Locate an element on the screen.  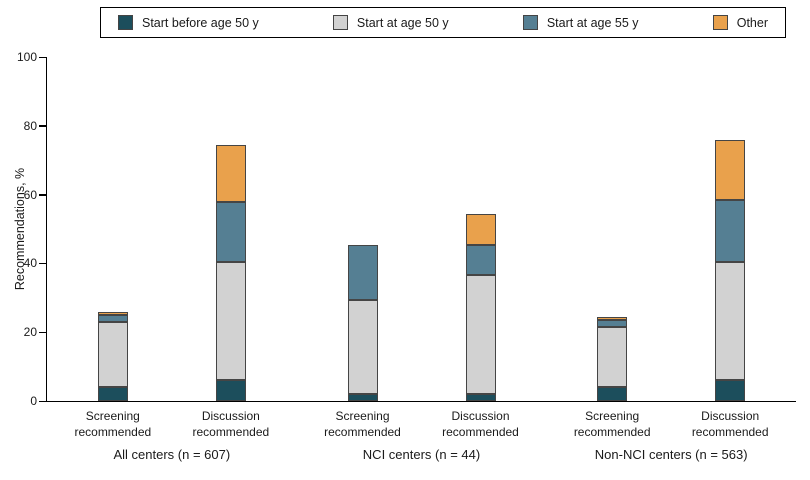
y-axis-label: Recommendations, % is located at coordinates (20, 229).